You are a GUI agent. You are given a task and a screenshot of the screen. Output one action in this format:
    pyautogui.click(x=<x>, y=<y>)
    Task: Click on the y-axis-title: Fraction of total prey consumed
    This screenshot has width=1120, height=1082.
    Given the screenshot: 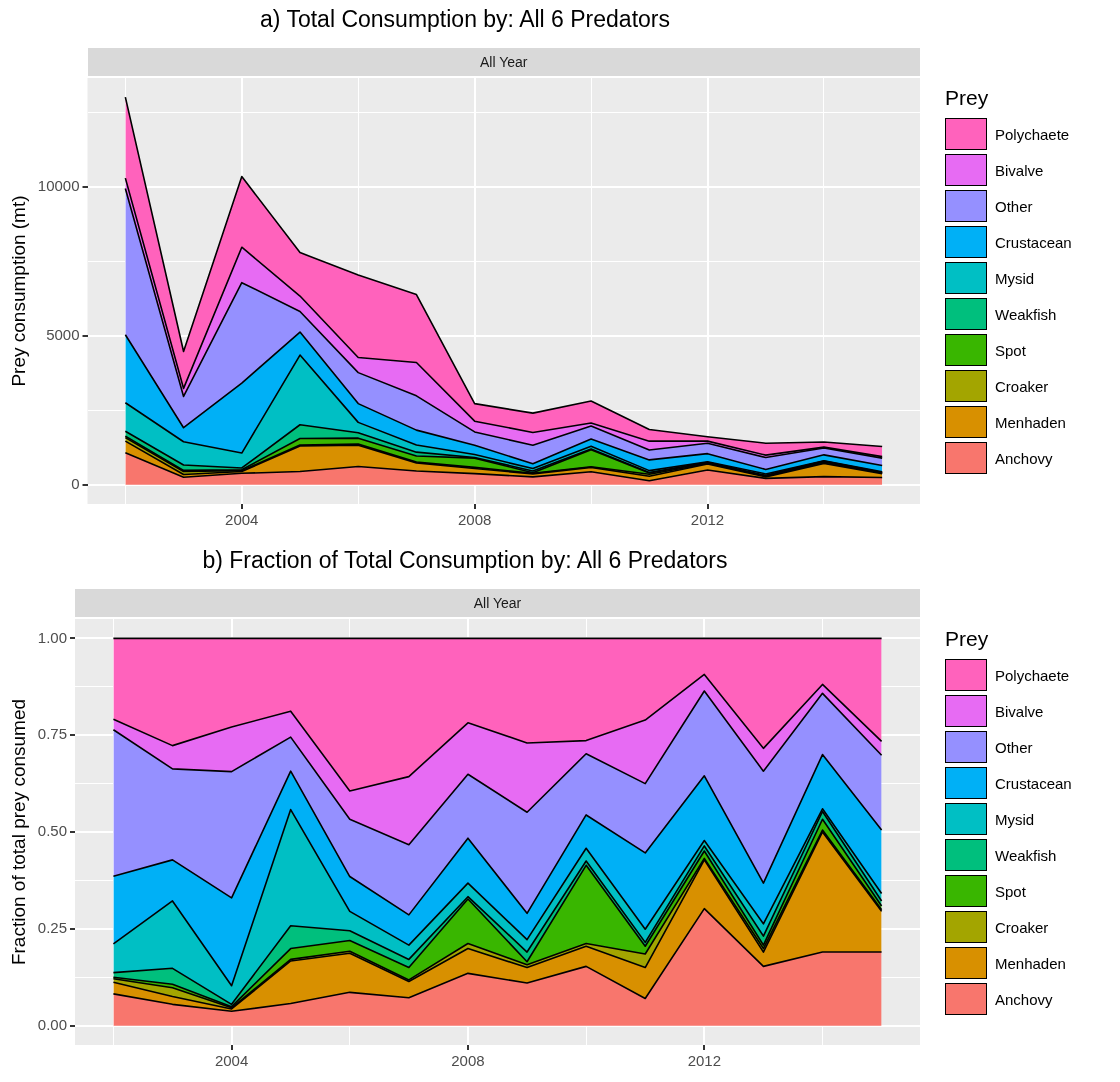 What is the action you would take?
    pyautogui.click(x=18, y=832)
    